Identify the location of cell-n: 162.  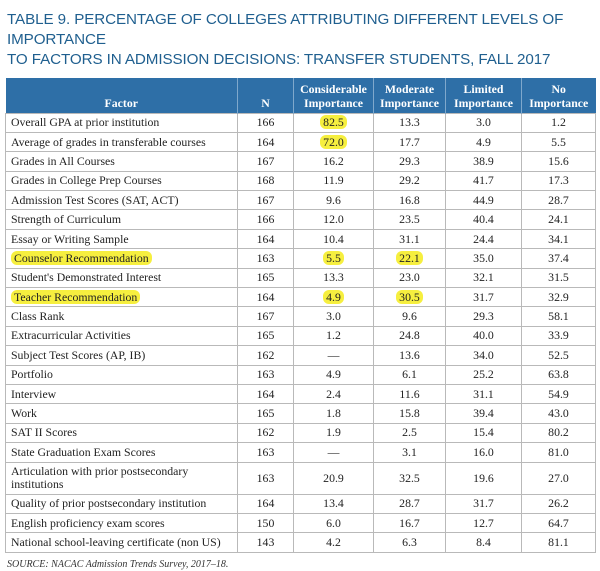
(265, 433).